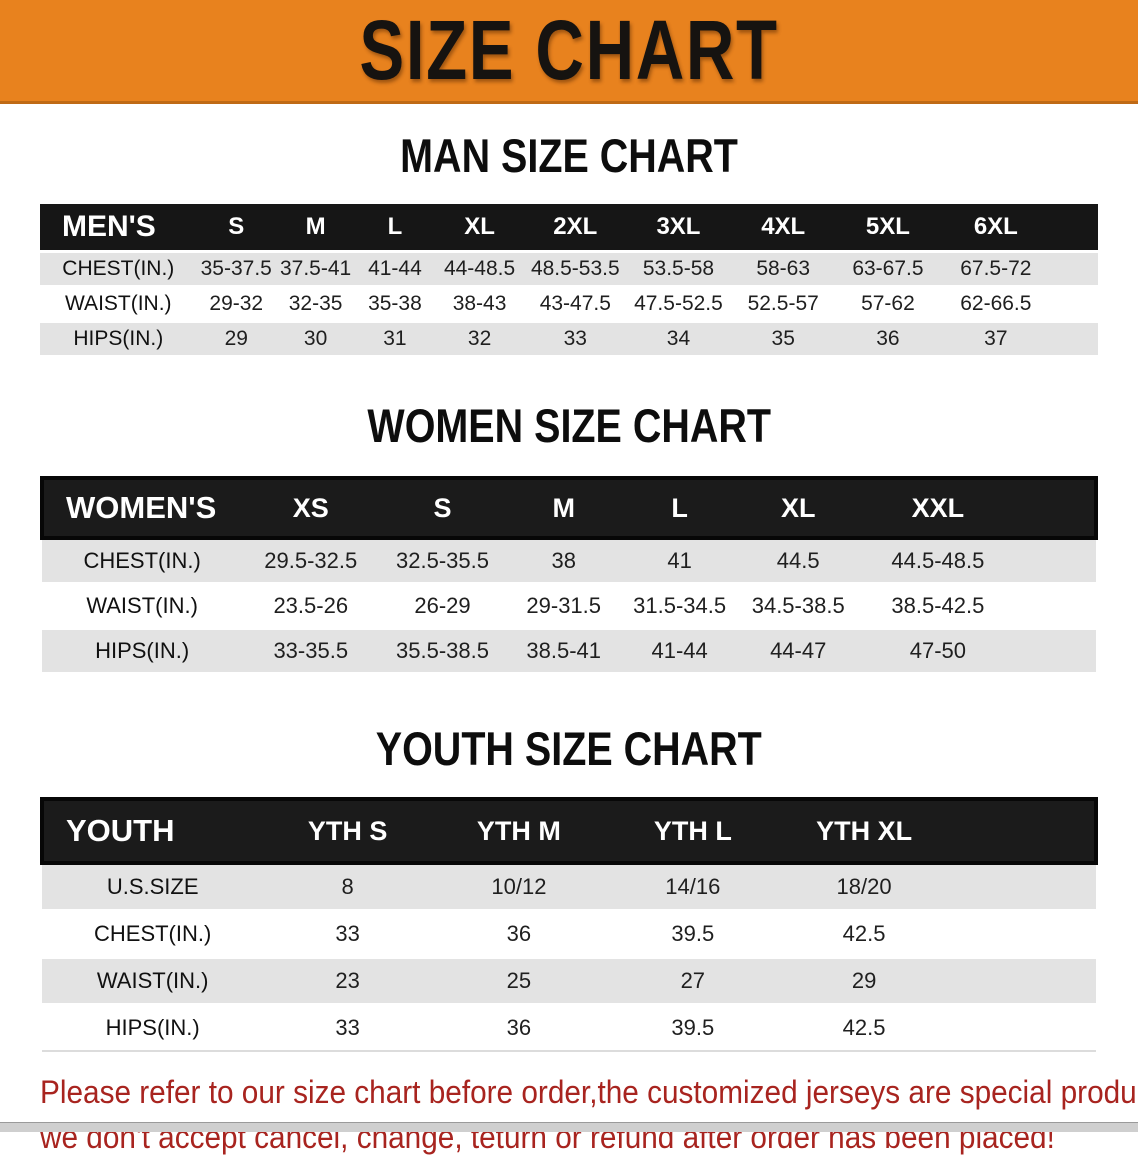  I want to click on men-column-header: 3XL, so click(678, 228).